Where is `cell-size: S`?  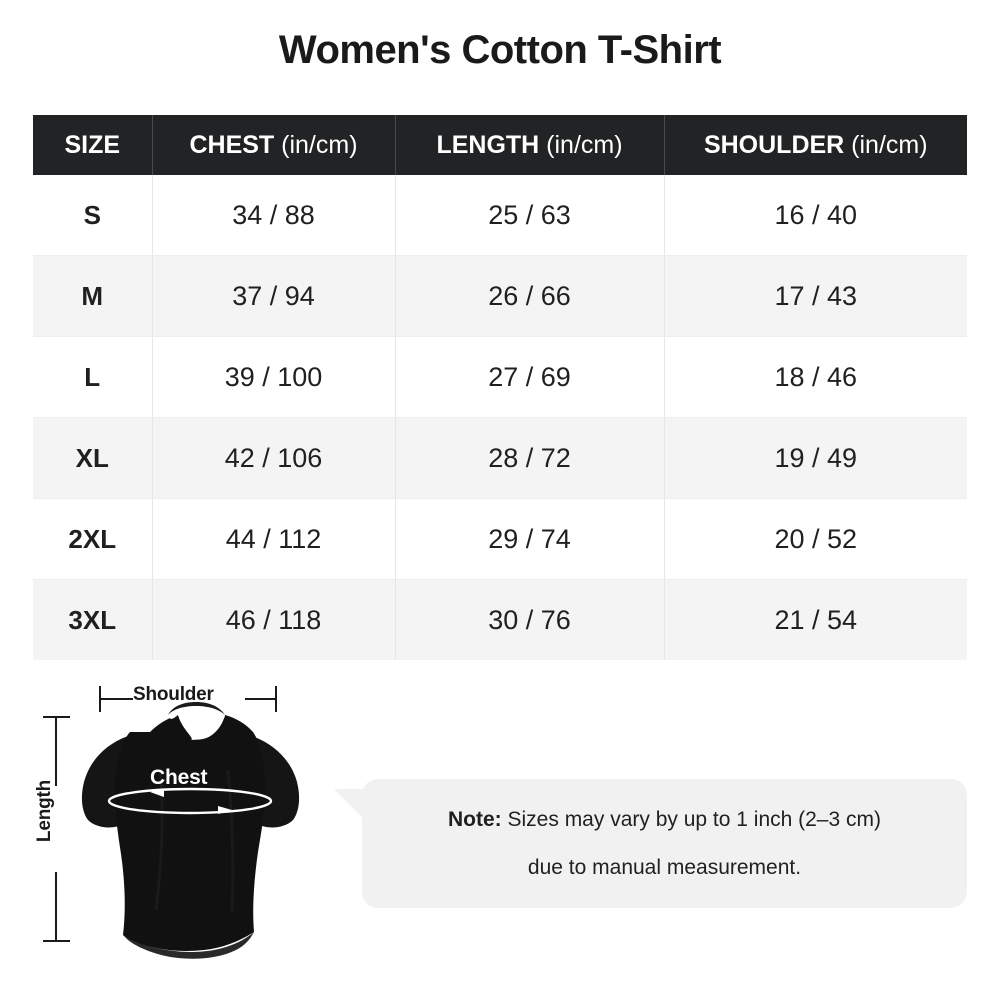
cell-size: S is located at coordinates (93, 215).